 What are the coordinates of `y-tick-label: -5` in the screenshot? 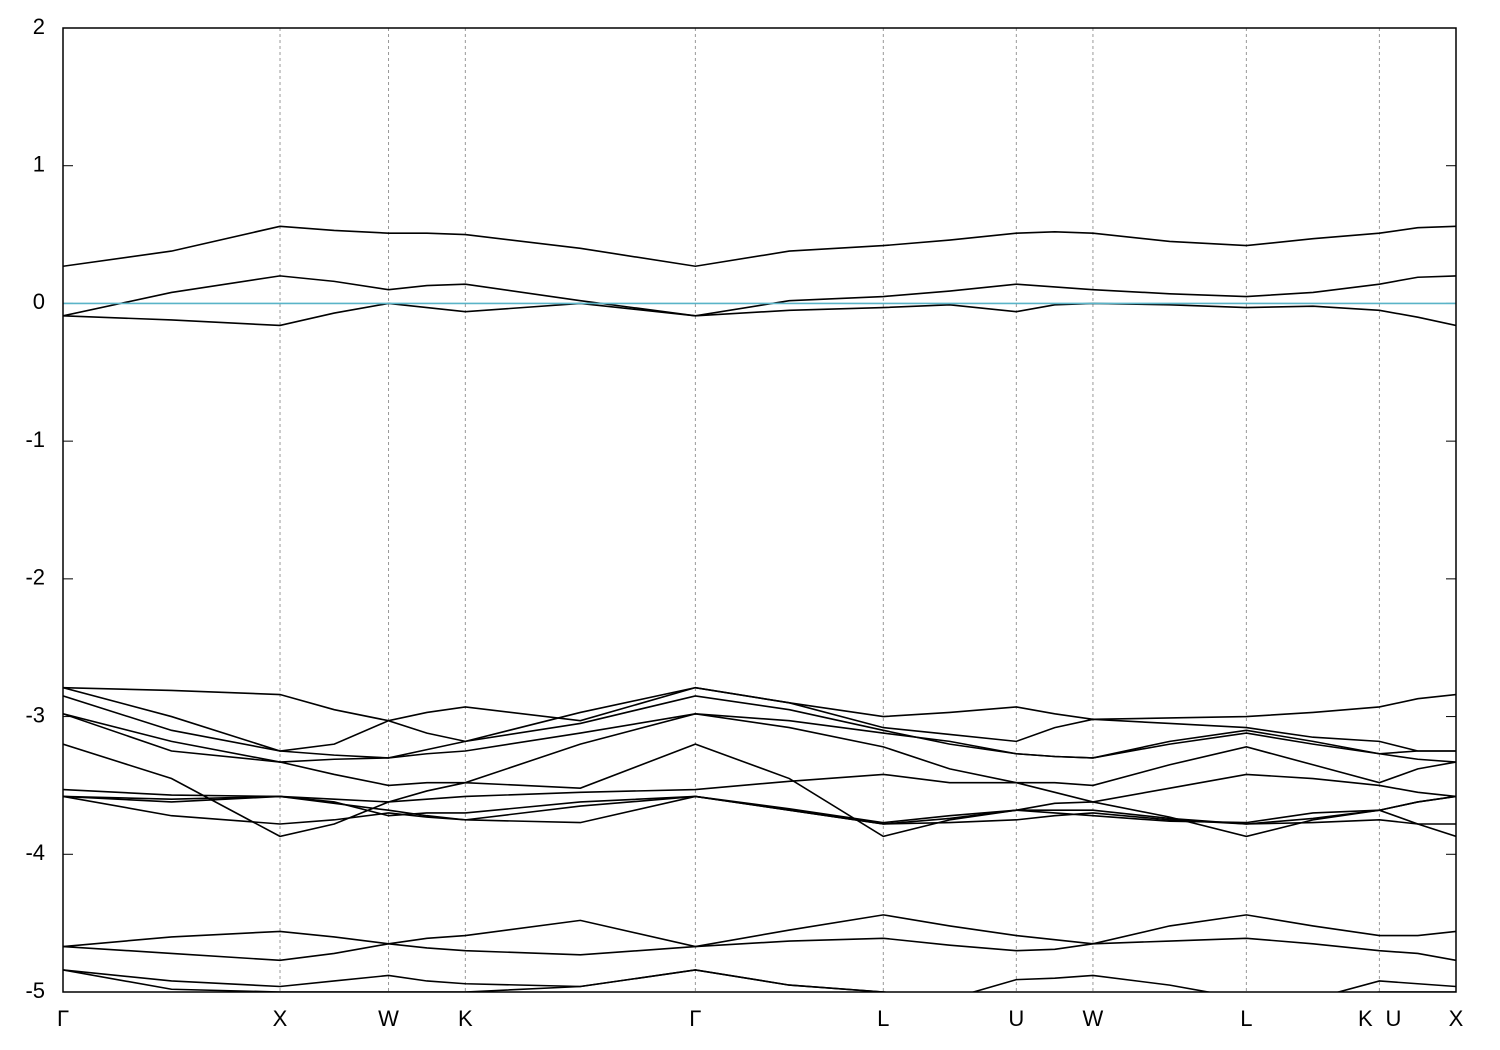 It's located at (35, 990).